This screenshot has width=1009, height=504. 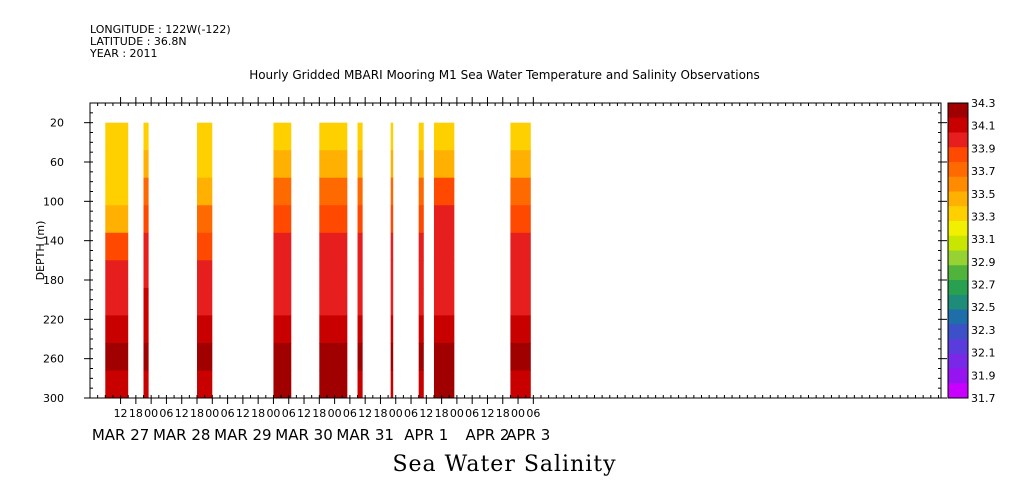 What do you see at coordinates (983, 148) in the screenshot?
I see `colorbar-level-label: 33.9` at bounding box center [983, 148].